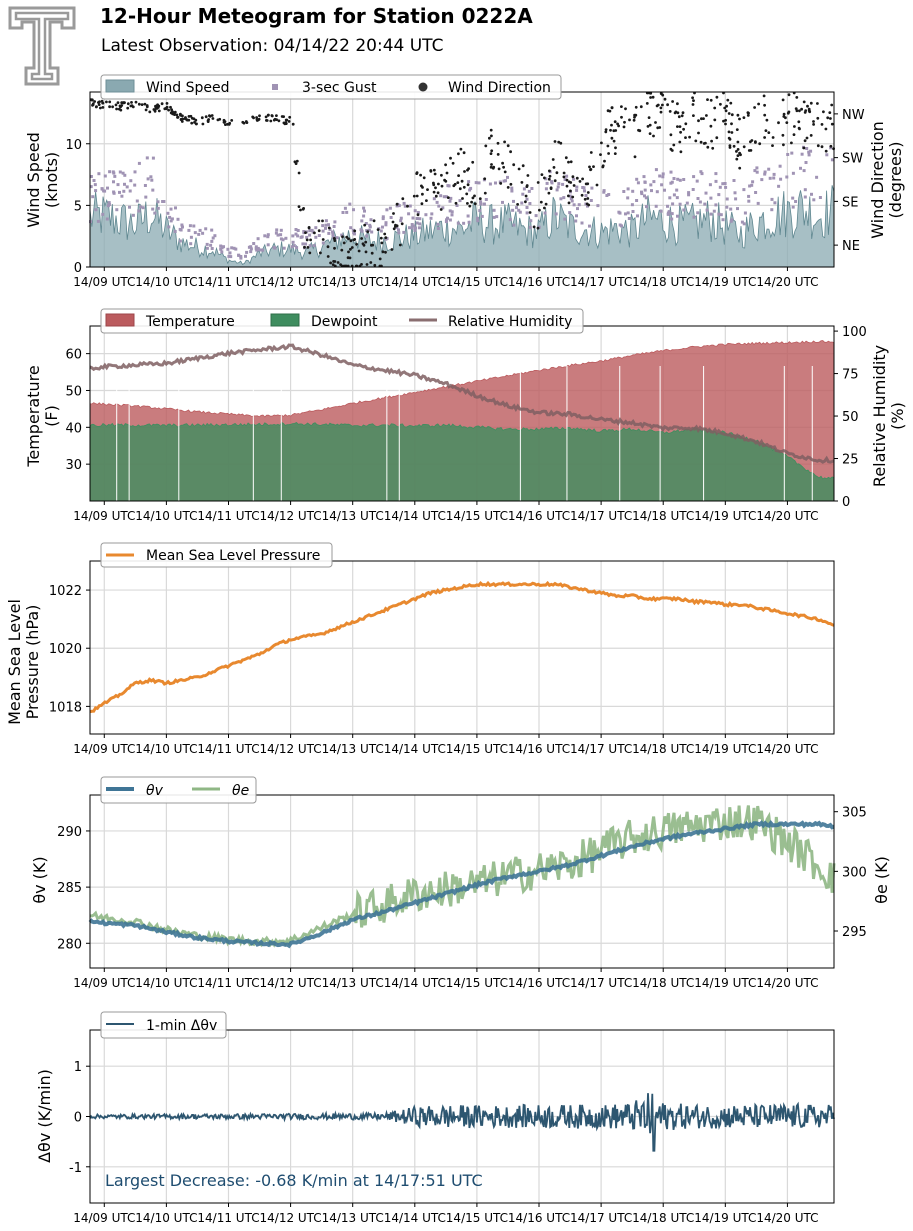  Describe the element at coordinates (423, 87) in the screenshot. I see `legend-swatch-wind-direction` at that location.